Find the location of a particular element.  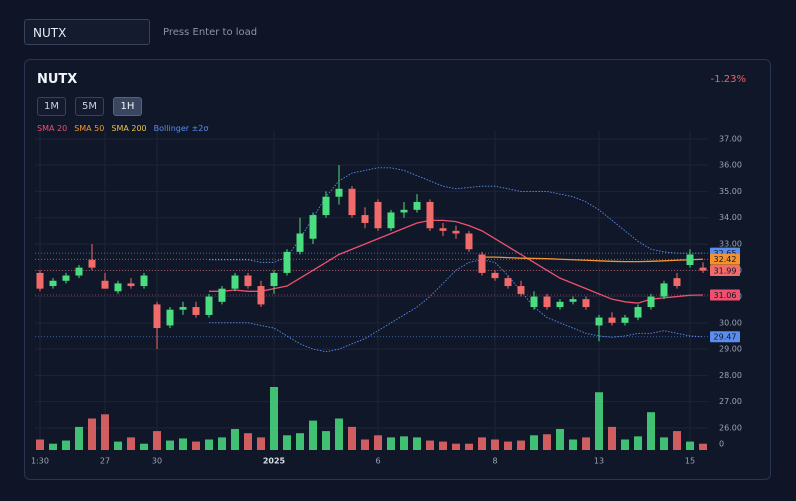

interval-buttons: 1M 5M 1H is located at coordinates (89, 106).